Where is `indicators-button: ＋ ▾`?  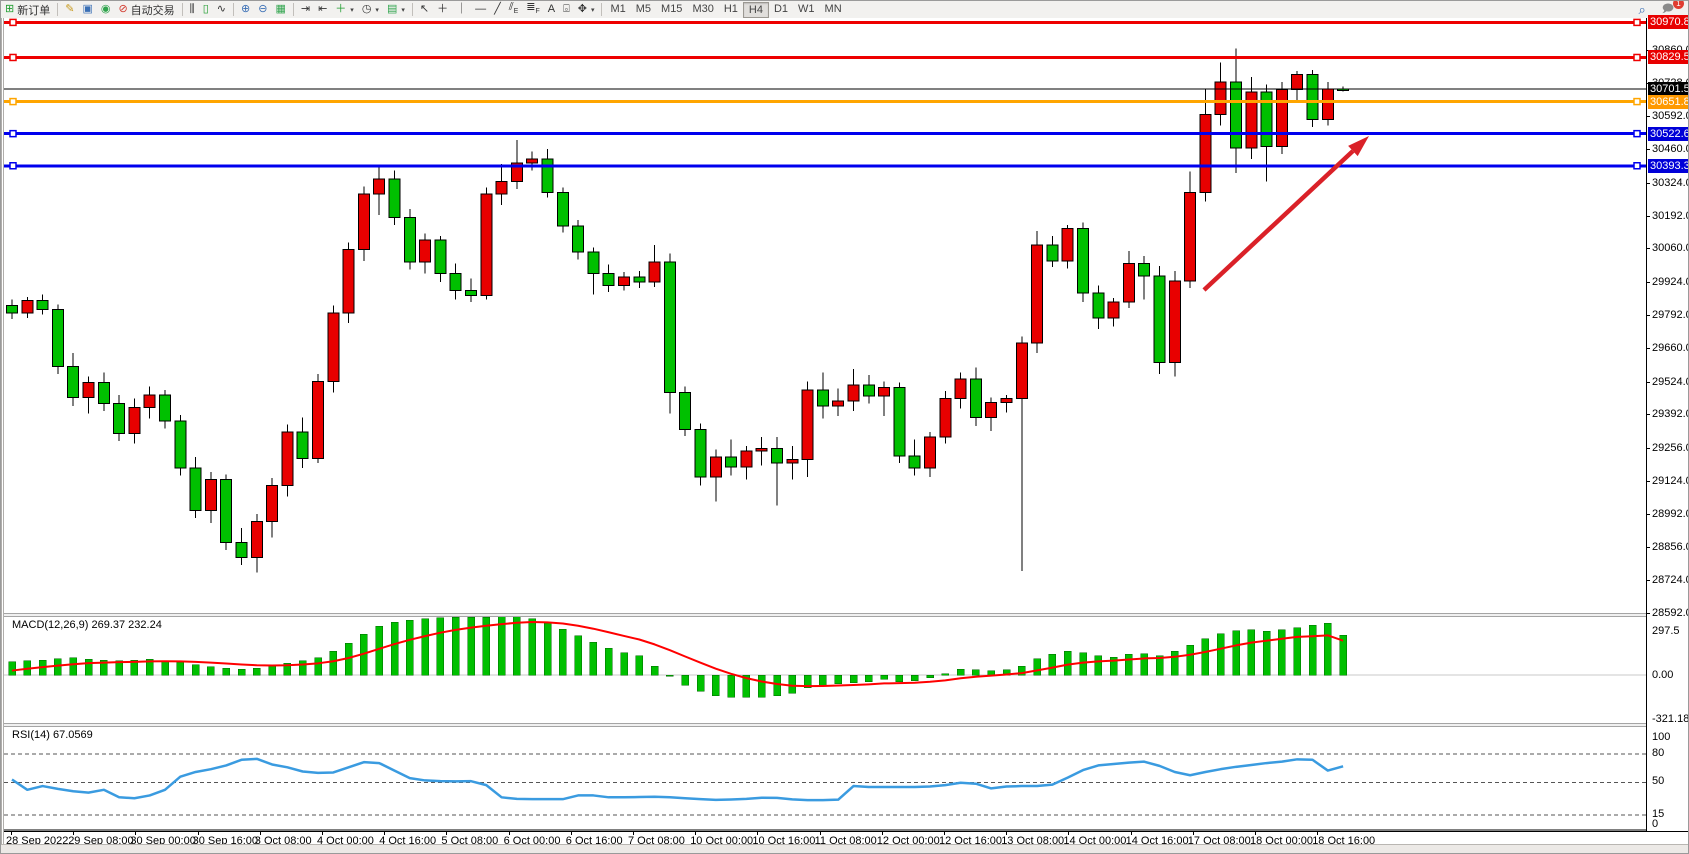
indicators-button: ＋ ▾ is located at coordinates (344, 9).